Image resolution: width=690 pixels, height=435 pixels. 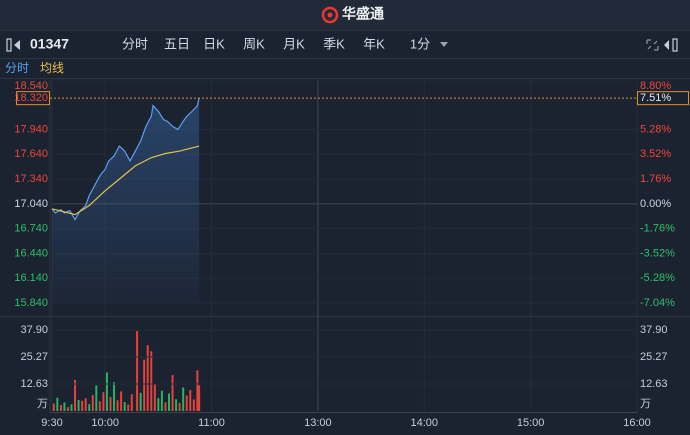 I want to click on y2-tick-label: 12.63, so click(x=654, y=384).